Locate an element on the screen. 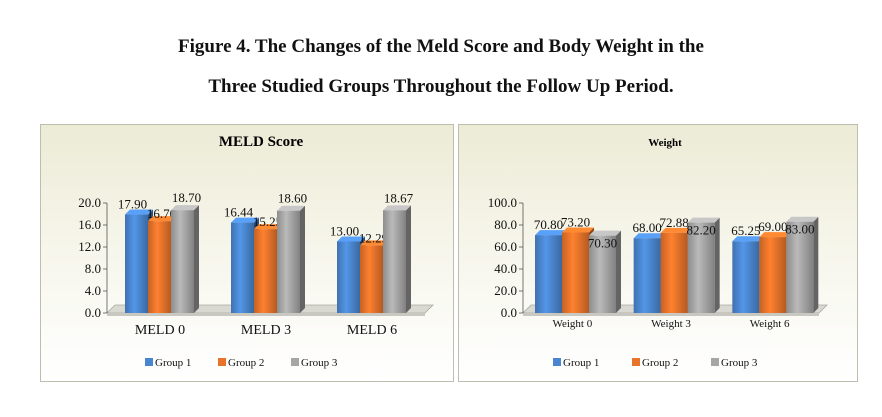 The image size is (882, 417). chart-title: MELD Score is located at coordinates (261, 142).